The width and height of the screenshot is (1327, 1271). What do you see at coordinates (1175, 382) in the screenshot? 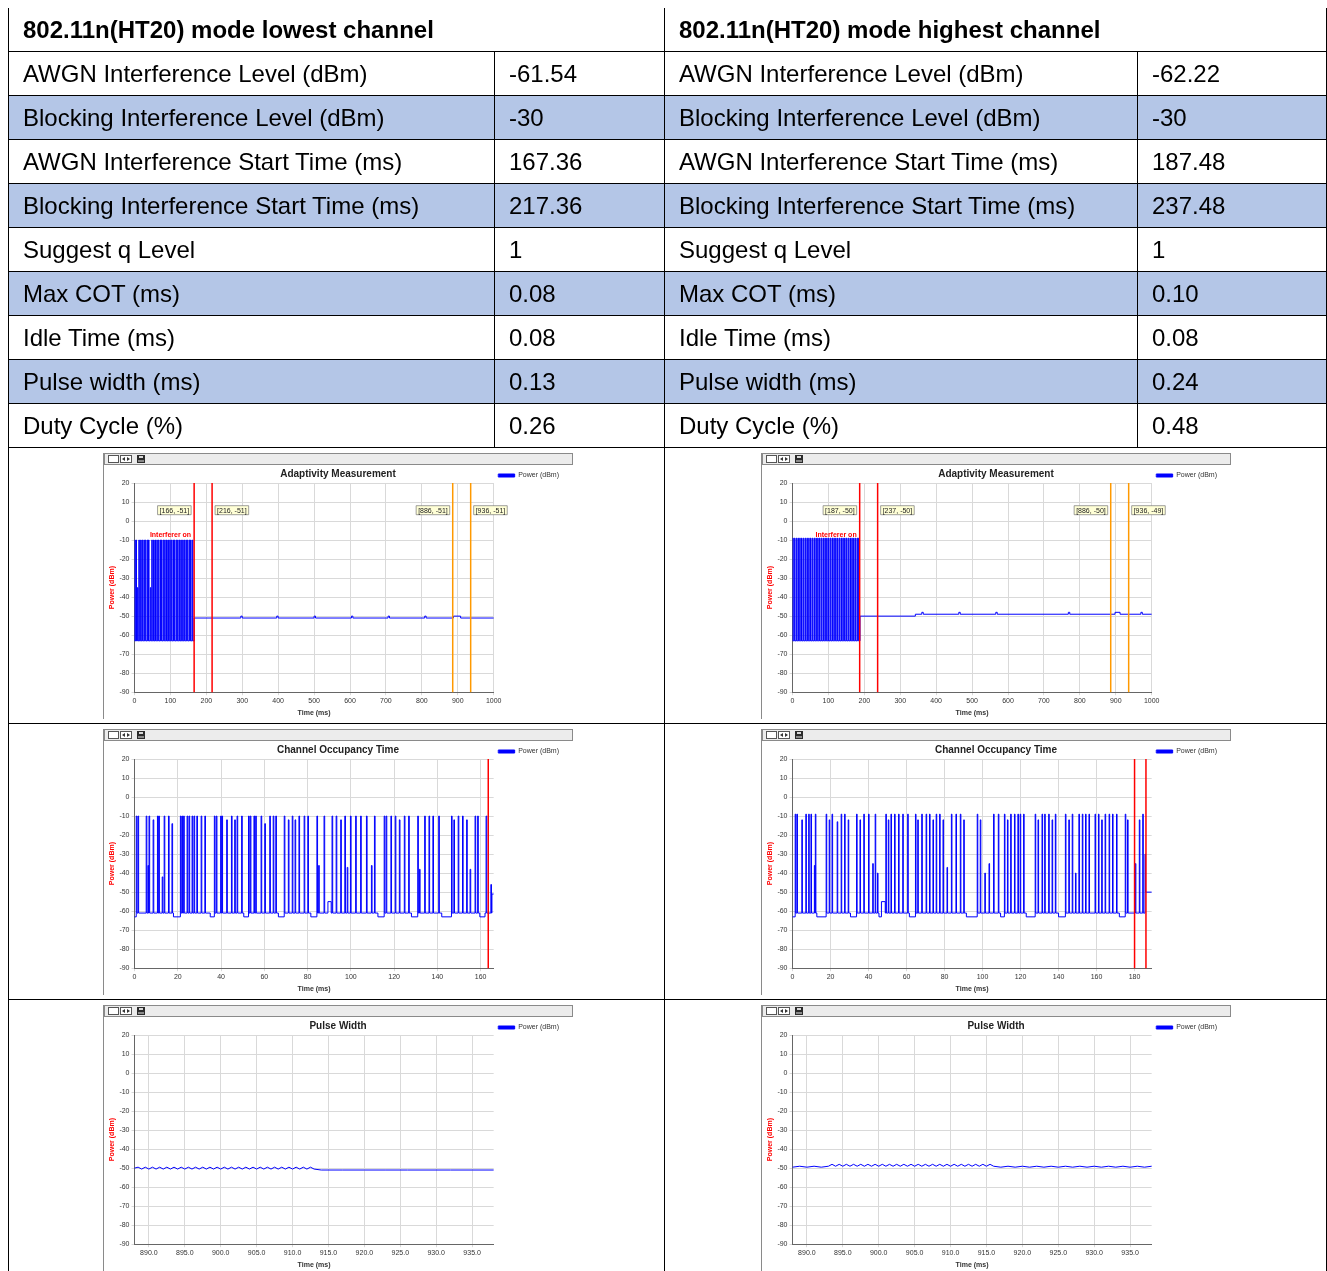
I see `text: 0.24` at bounding box center [1175, 382].